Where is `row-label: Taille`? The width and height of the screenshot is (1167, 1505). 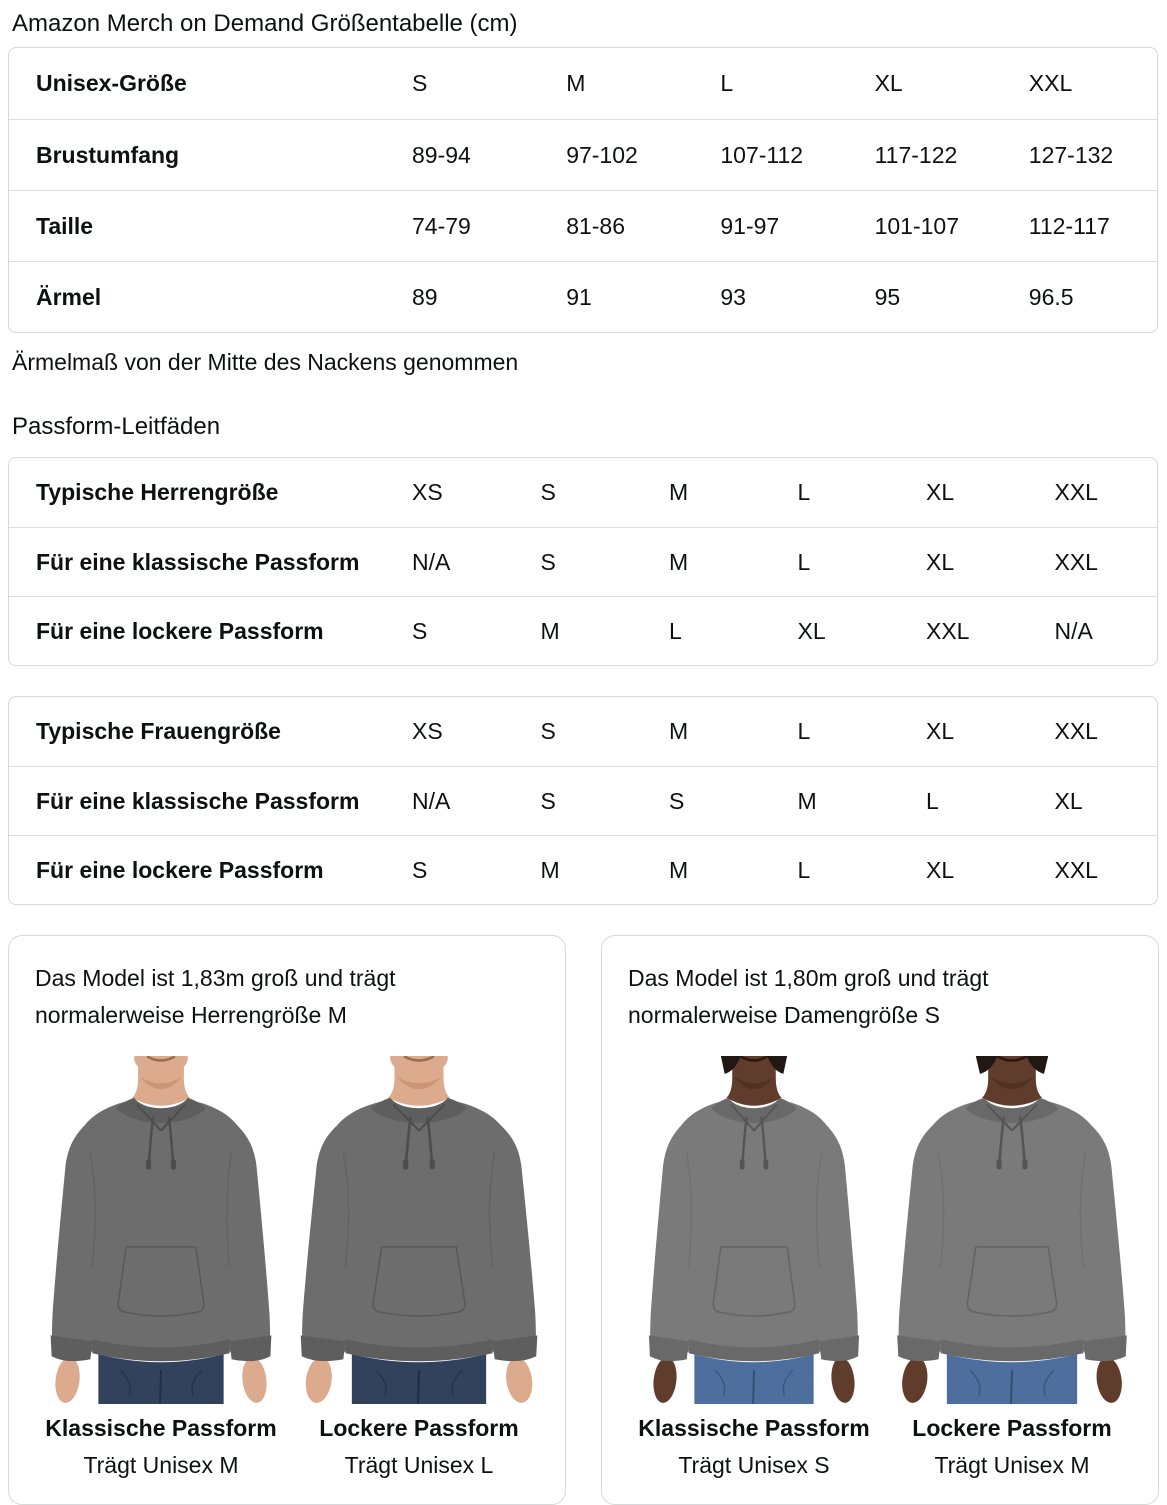 row-label: Taille is located at coordinates (65, 225).